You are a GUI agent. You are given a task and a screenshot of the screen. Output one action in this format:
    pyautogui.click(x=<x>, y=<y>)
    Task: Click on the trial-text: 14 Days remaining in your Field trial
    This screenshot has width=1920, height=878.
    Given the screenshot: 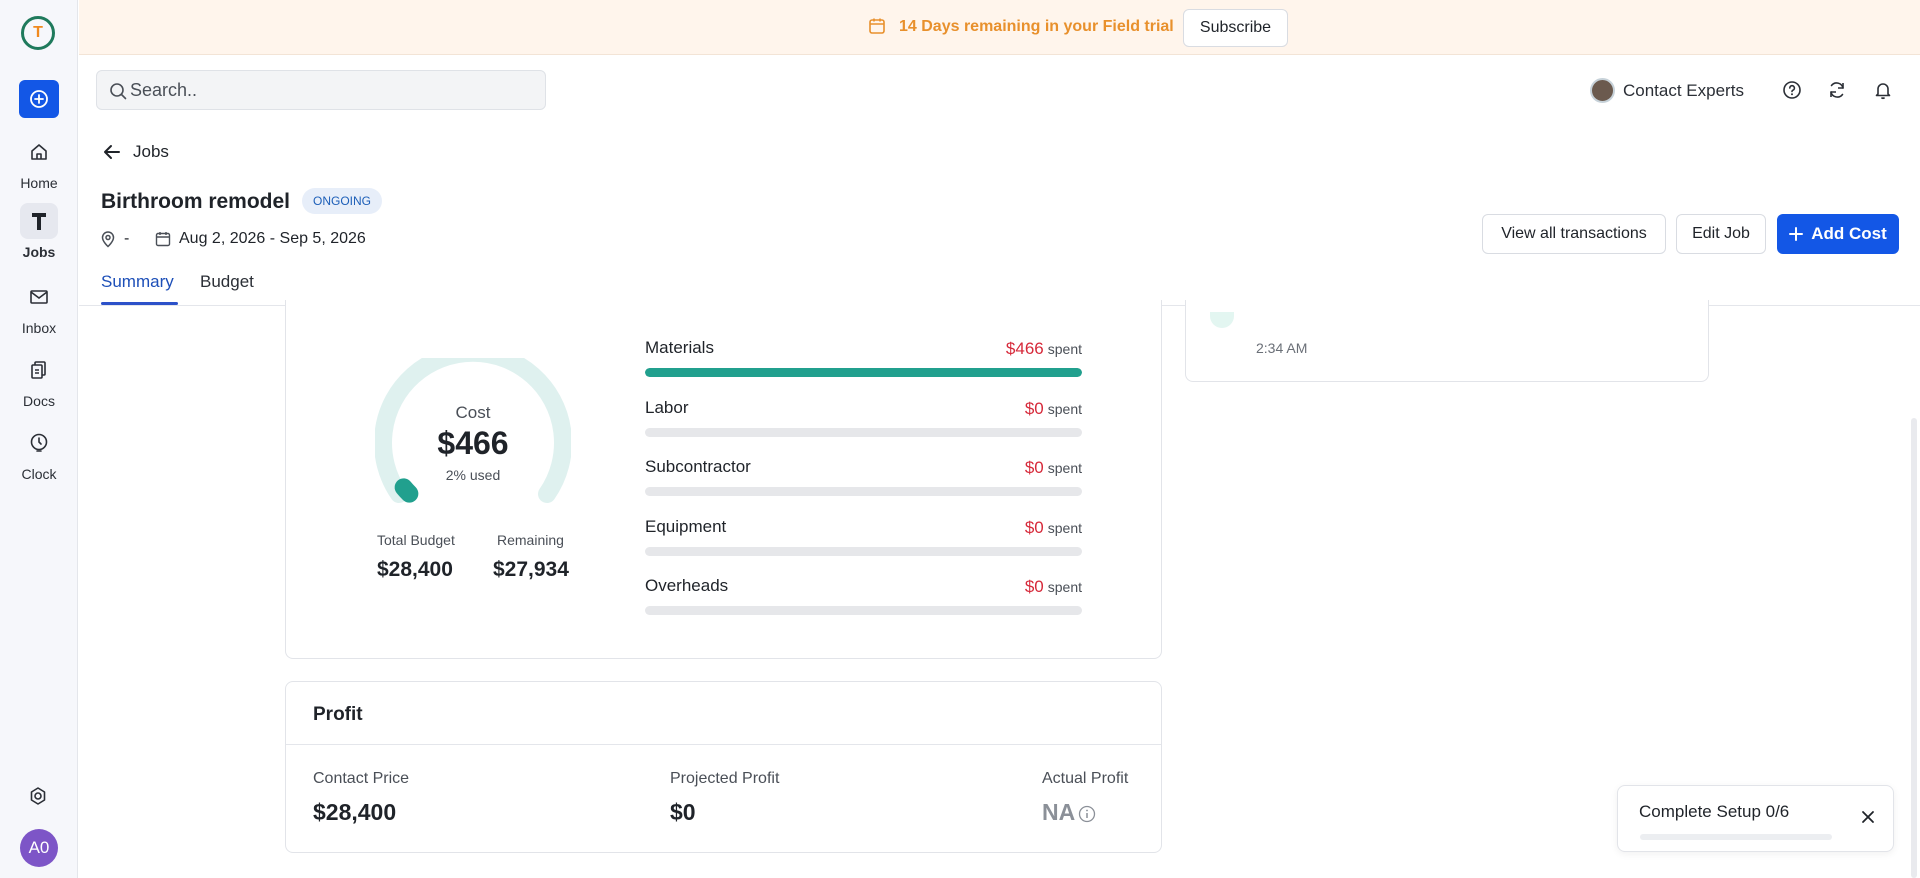 What is the action you would take?
    pyautogui.click(x=1036, y=26)
    